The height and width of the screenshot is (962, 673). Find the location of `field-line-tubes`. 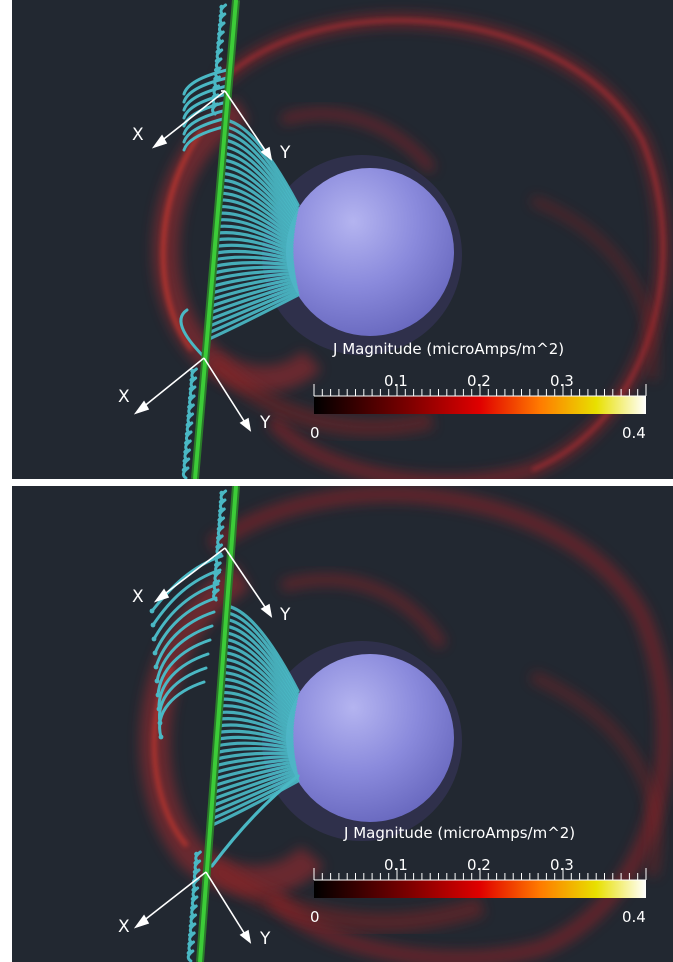

field-line-tubes is located at coordinates (224, 725).